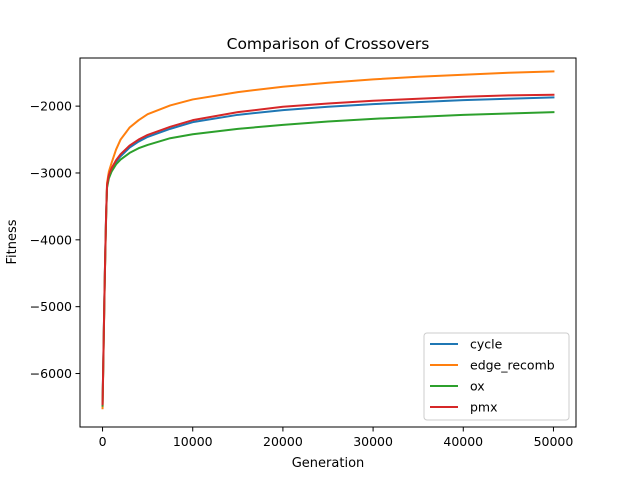 The width and height of the screenshot is (640, 480). I want to click on y-tick-label: −3000, so click(51, 172).